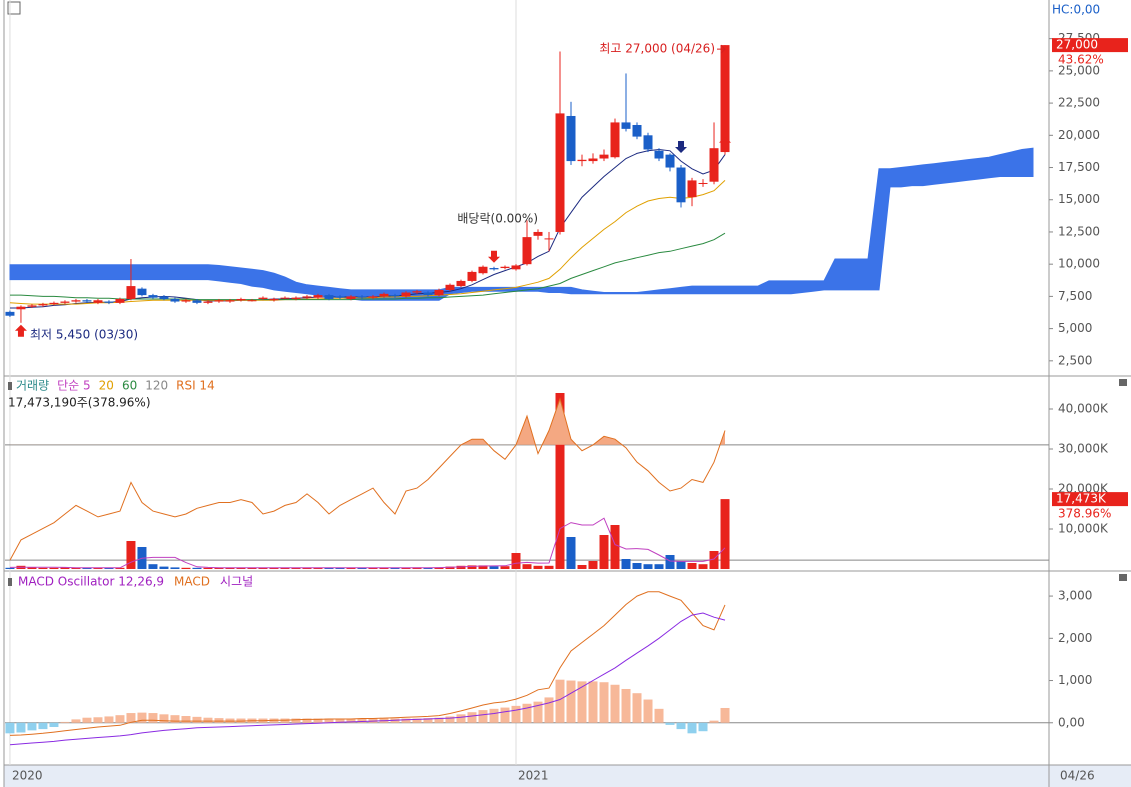 The image size is (1131, 787). I want to click on y-tick-label: 15,000, so click(1079, 199).